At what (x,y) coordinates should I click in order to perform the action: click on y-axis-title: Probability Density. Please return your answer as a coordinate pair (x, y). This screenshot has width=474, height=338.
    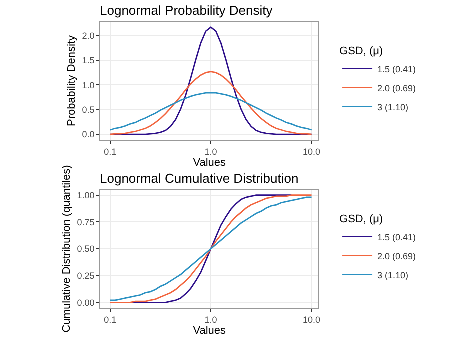
    Looking at the image, I should click on (72, 80).